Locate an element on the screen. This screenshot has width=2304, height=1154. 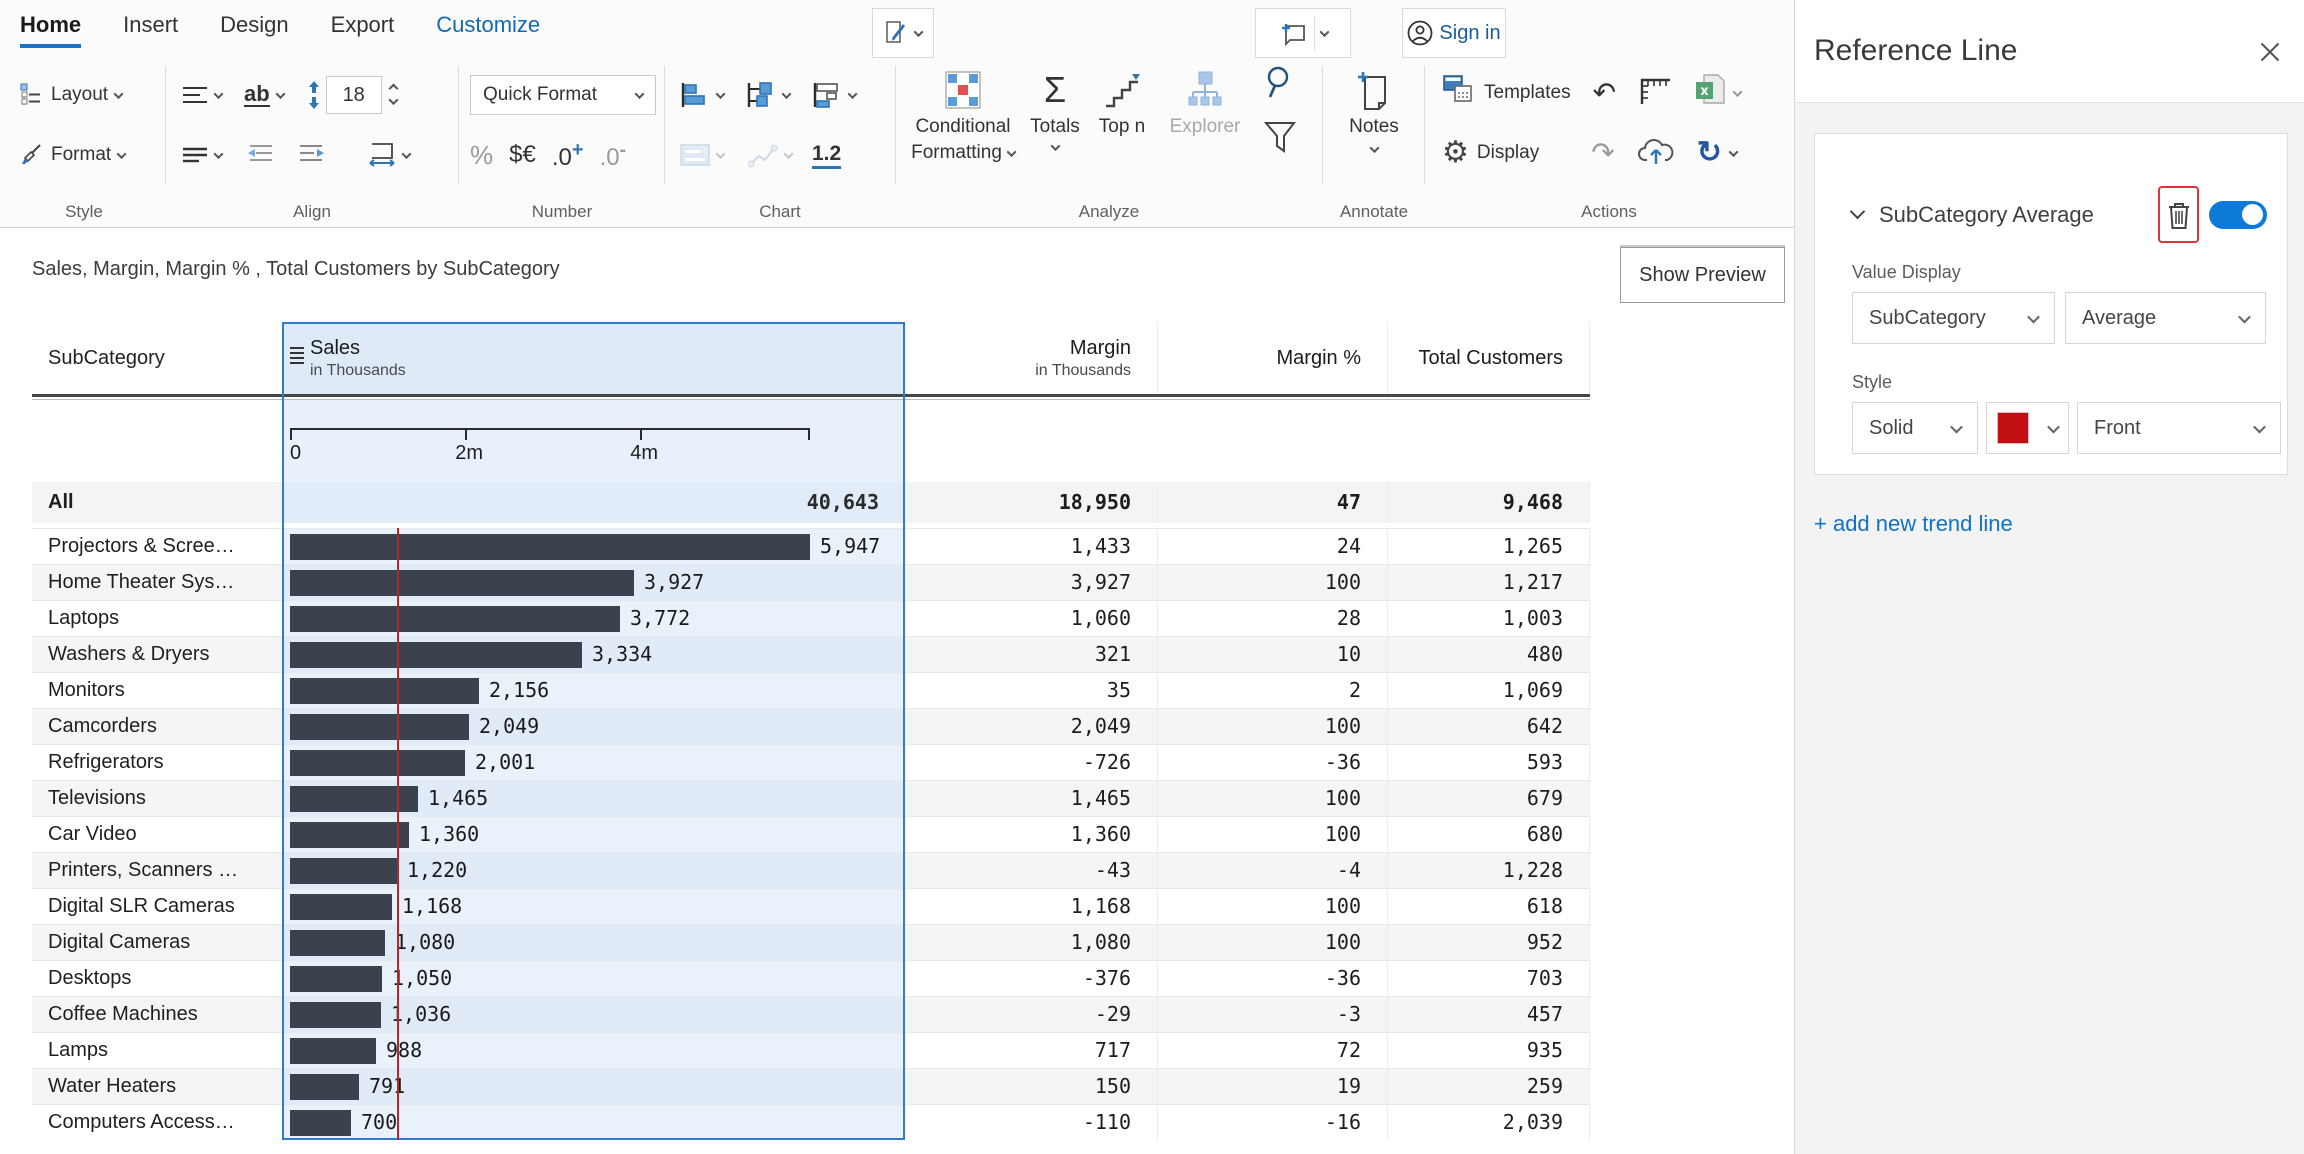
table-row: Computers Access… 700 -110 -16 2,039 is located at coordinates (811, 1122).